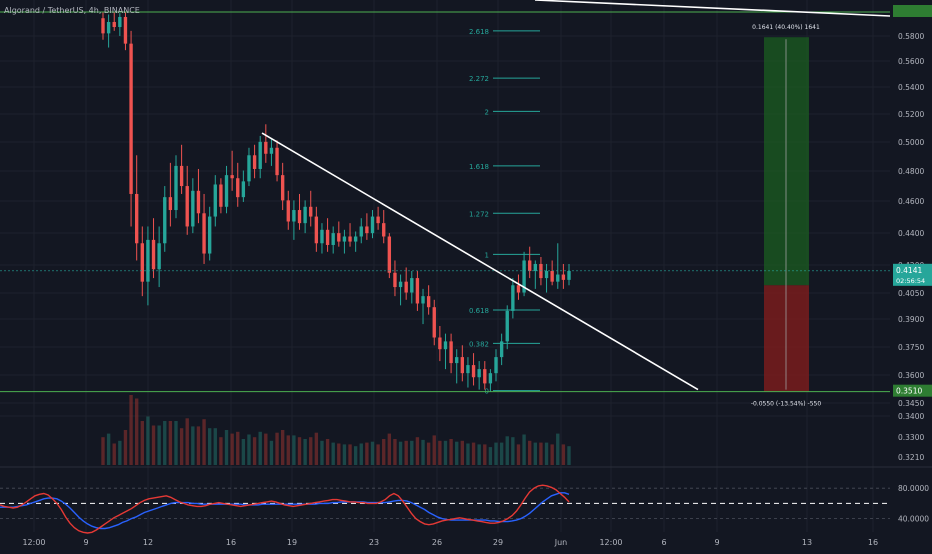 The height and width of the screenshot is (554, 932). Describe the element at coordinates (498, 542) in the screenshot. I see `x-tick-label: 29` at that location.